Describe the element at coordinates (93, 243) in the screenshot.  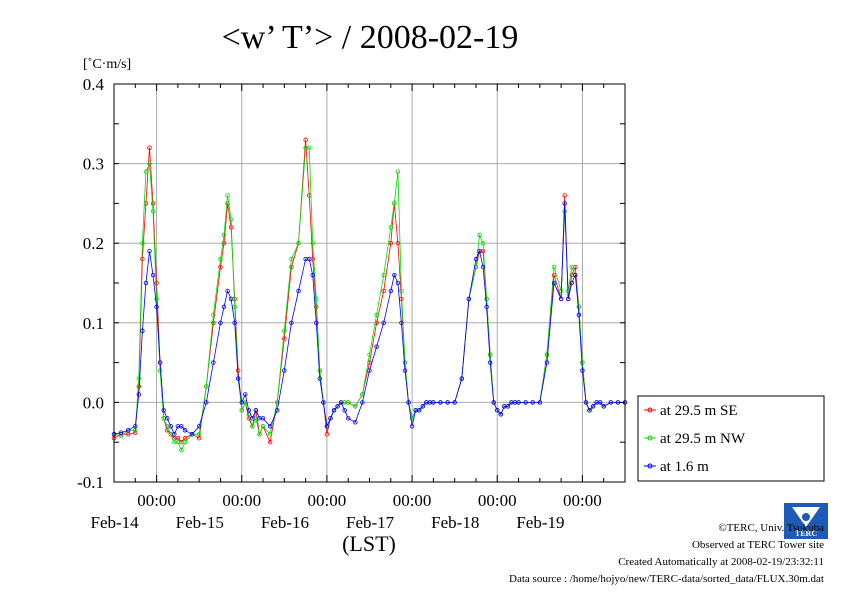
I see `y-tick-label: 0.2` at that location.